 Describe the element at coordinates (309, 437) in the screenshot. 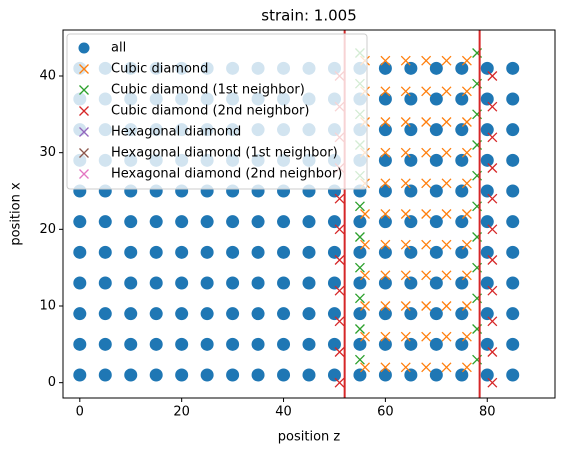

I see `x-axis-label: position z` at that location.